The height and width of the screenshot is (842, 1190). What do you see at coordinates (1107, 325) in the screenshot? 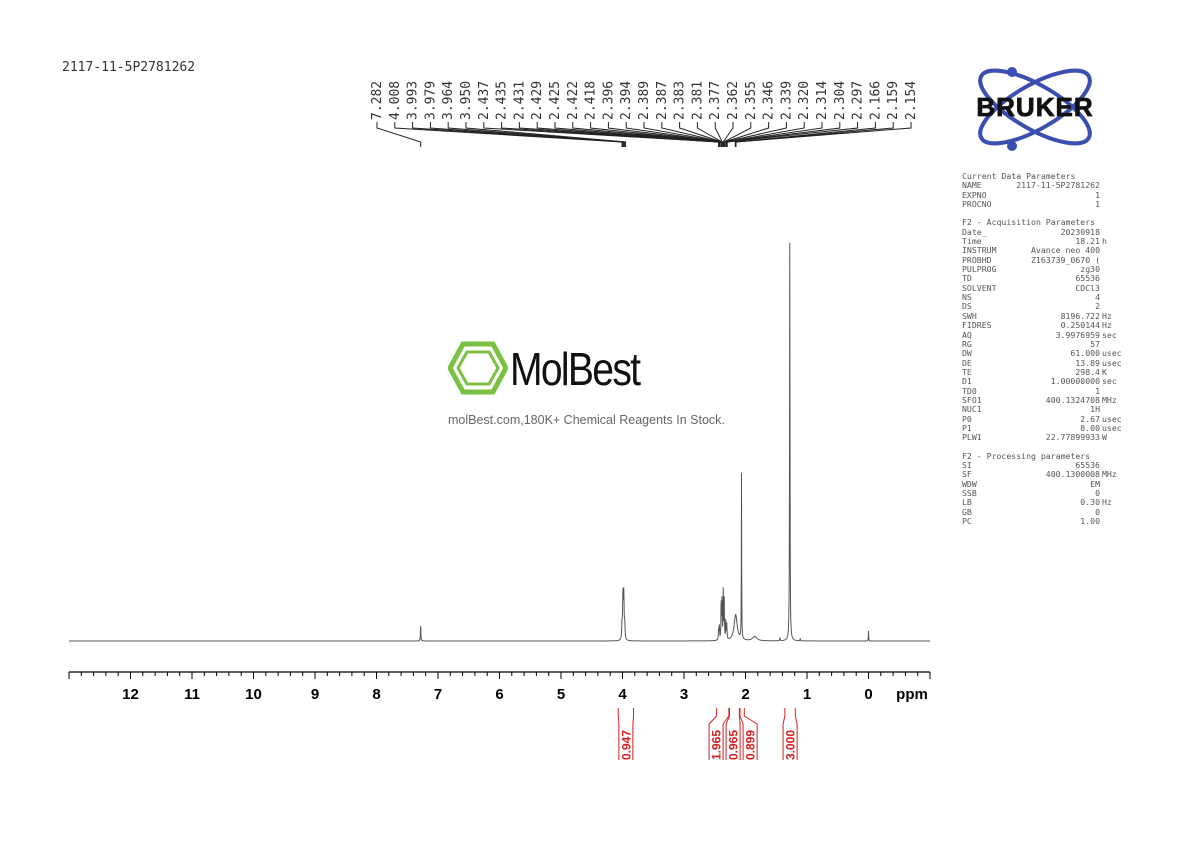
I see `parameter-unit: Hz` at bounding box center [1107, 325].